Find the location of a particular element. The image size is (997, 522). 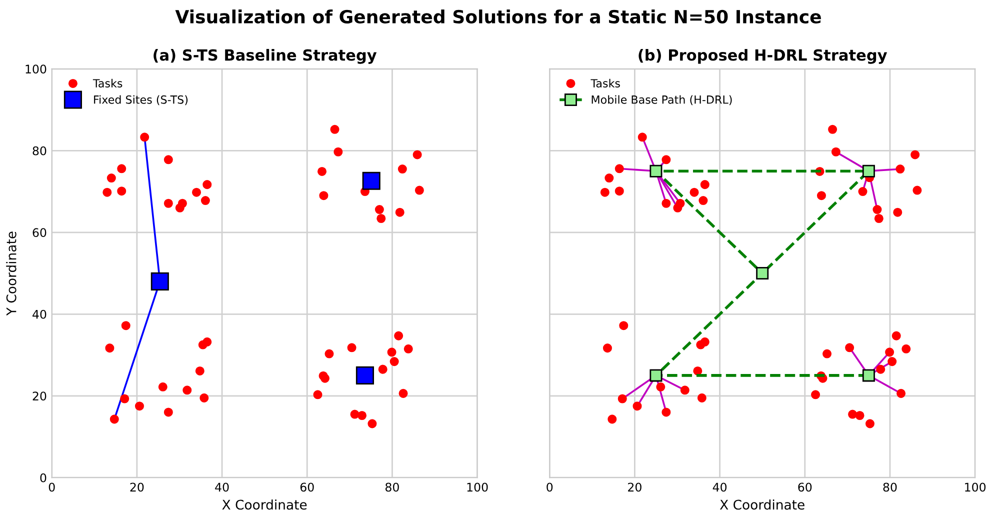

text: Visualization of Generated Solutions for a Static N=50 Instance is located at coordinates (498, 17).